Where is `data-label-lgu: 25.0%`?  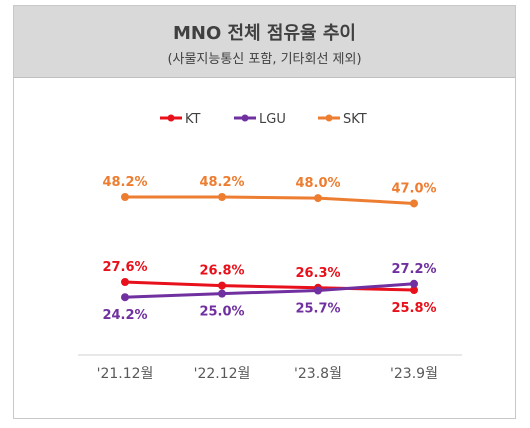
data-label-lgu: 25.0% is located at coordinates (221, 312).